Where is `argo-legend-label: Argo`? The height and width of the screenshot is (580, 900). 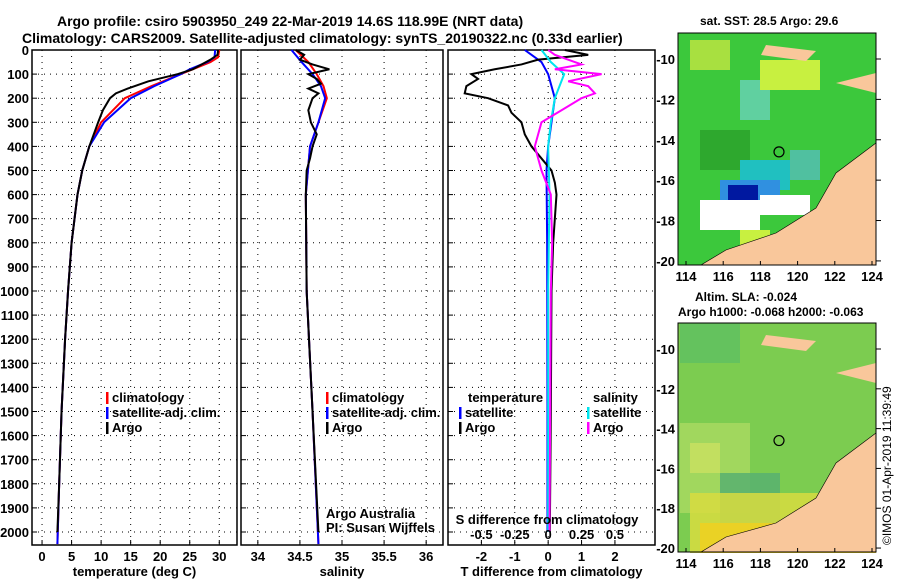
argo-legend-label: Argo is located at coordinates (127, 427).